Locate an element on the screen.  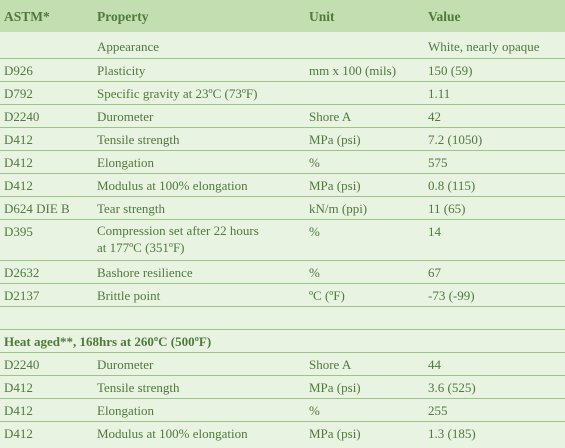
cell-property: Appearance is located at coordinates (128, 46).